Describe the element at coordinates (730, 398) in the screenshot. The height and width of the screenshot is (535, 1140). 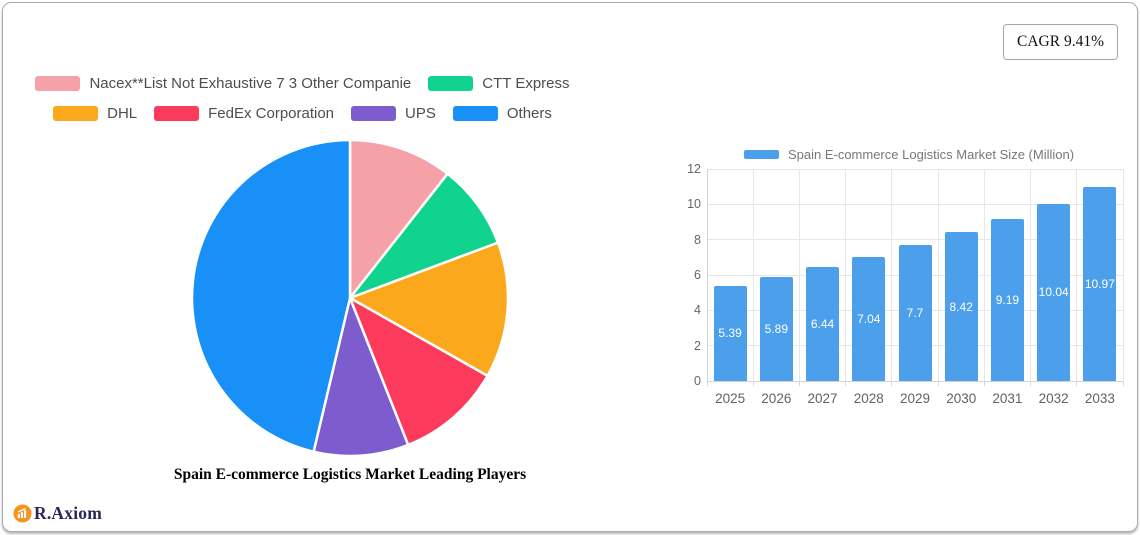
I see `x-axis-tick-label: 2025` at that location.